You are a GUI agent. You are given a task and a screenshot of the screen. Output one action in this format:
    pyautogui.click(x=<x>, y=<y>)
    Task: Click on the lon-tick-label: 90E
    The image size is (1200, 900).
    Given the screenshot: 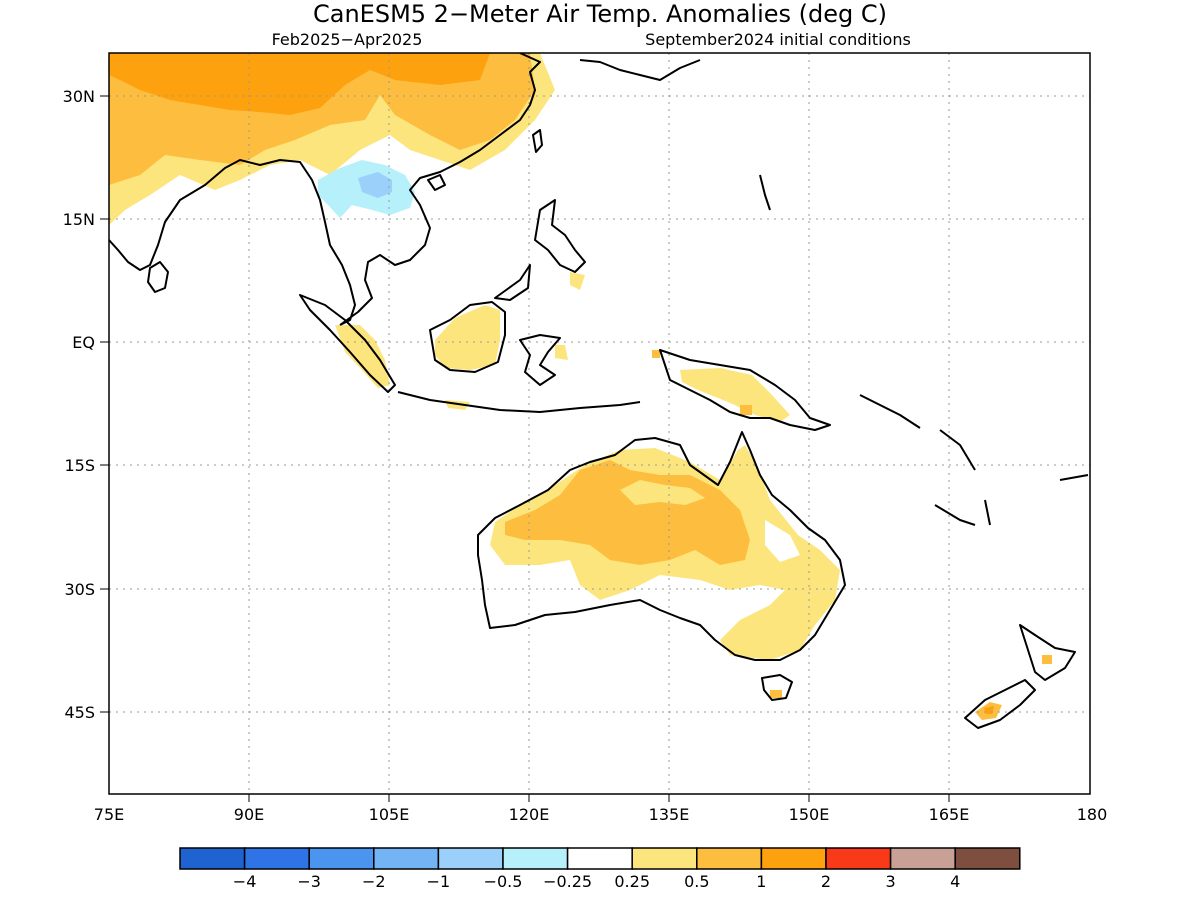 What is the action you would take?
    pyautogui.click(x=249, y=814)
    